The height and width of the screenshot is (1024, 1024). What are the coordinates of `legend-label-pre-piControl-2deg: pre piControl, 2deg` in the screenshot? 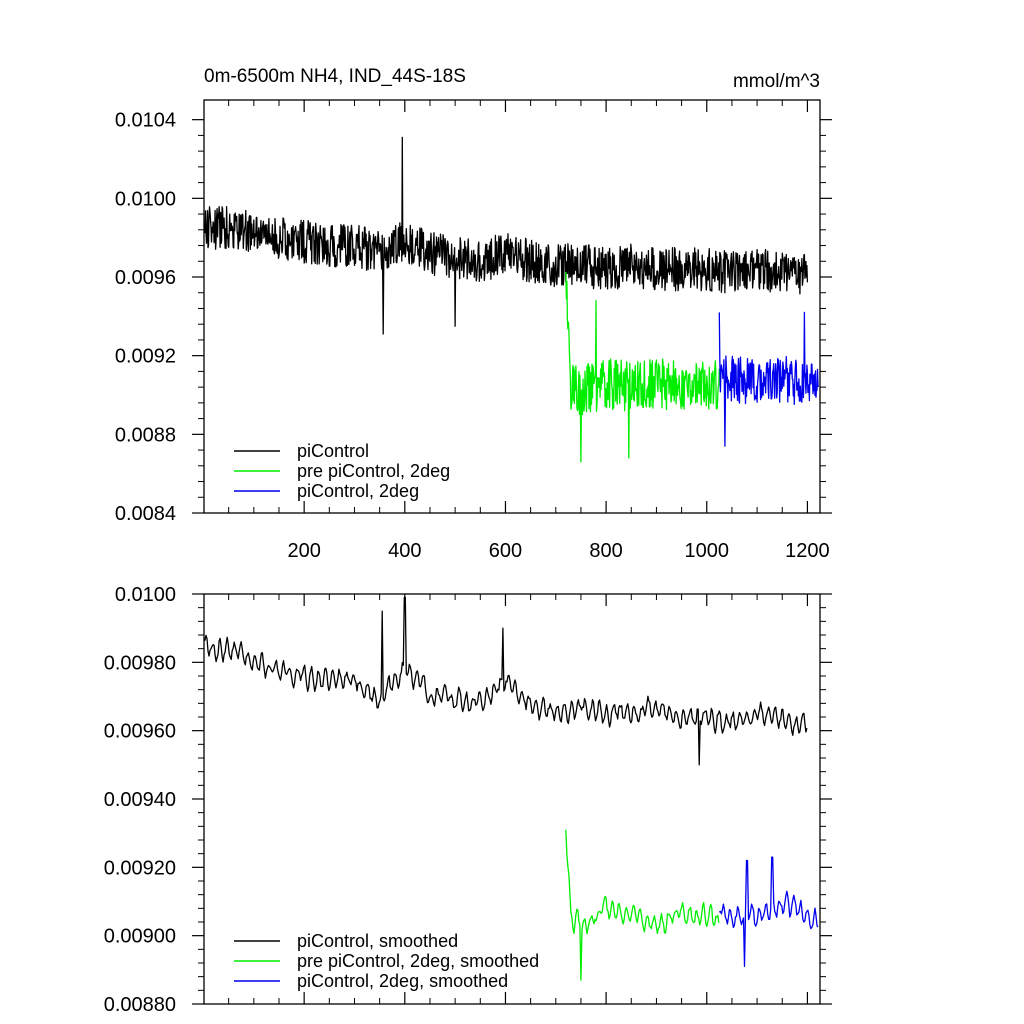 It's located at (373, 471).